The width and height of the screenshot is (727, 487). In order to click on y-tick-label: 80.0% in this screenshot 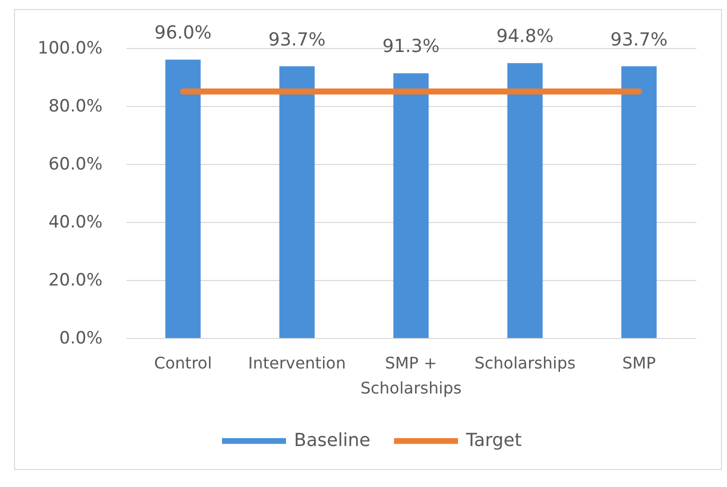, I will do `click(75, 106)`.